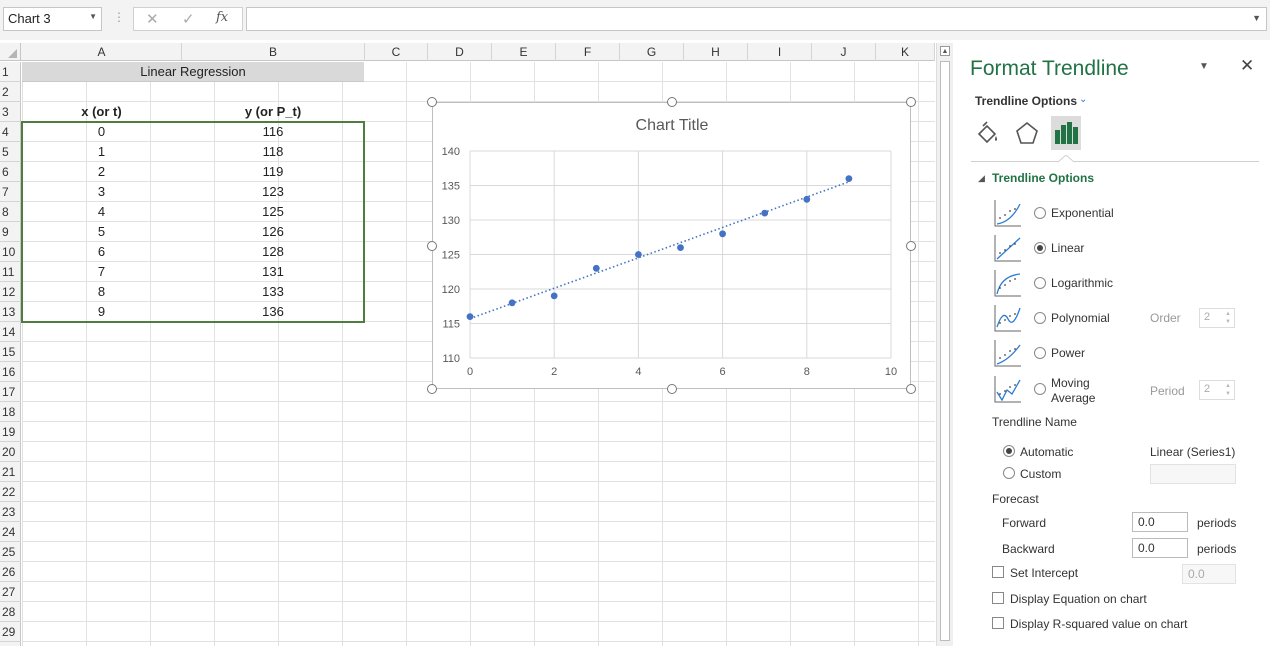 The height and width of the screenshot is (646, 1270). Describe the element at coordinates (101, 271) in the screenshot. I see `x-value-cell: 7` at that location.